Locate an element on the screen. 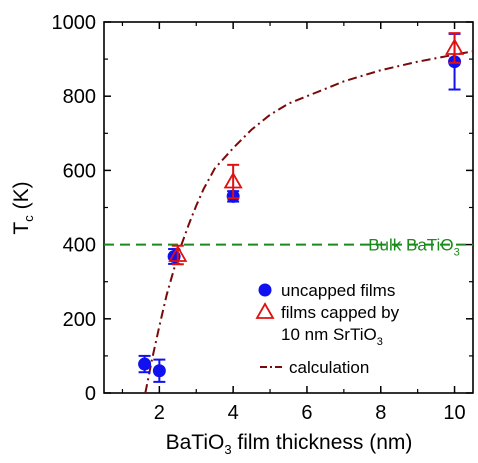 The image size is (478, 463). x-tick-label: 4 is located at coordinates (233, 413).